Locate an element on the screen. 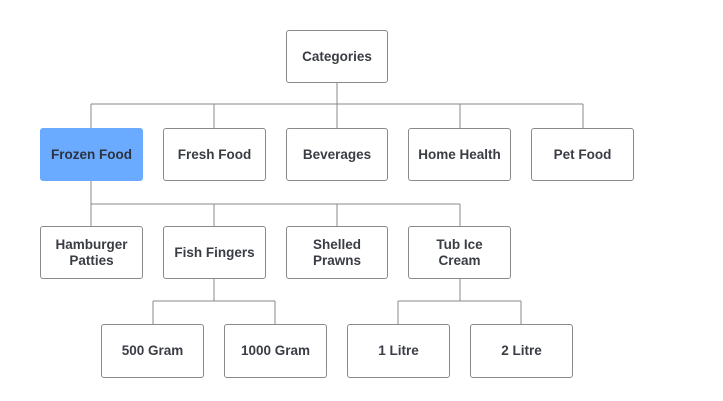 The image size is (723, 401). node-tub-ice-cream: Tub Ice Cream is located at coordinates (459, 252).